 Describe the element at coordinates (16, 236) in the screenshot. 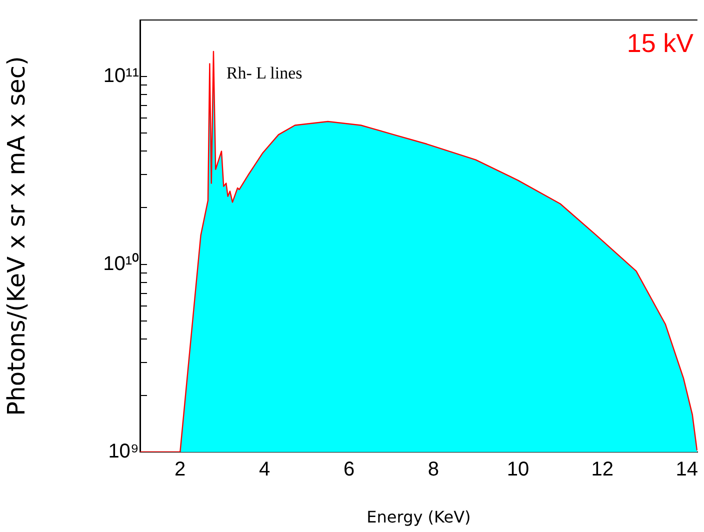

I see `y-axis-title: Photons/(KeV x sr x mA x sec)` at that location.